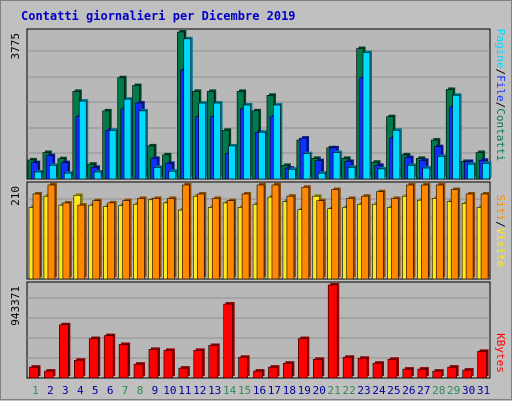  I want to click on bar-visite-day-30-body, so click(469, 236).